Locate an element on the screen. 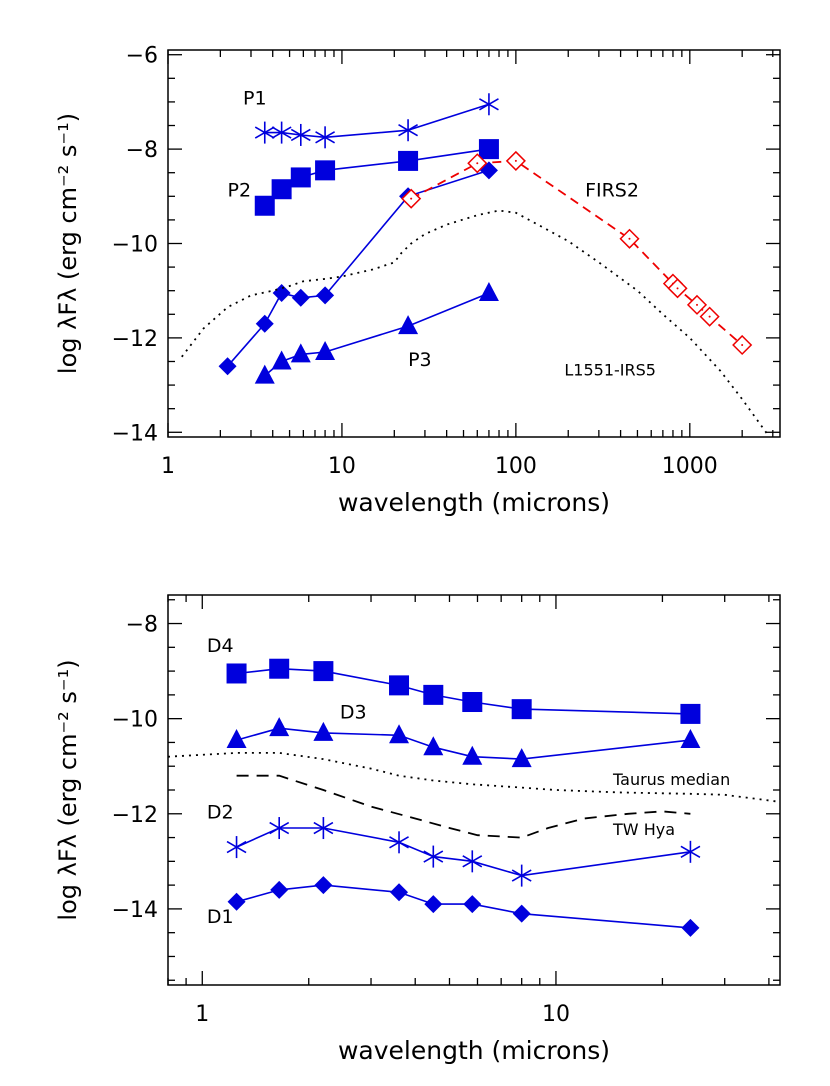 The width and height of the screenshot is (830, 1086). x-tick-label: 1000 is located at coordinates (690, 466).